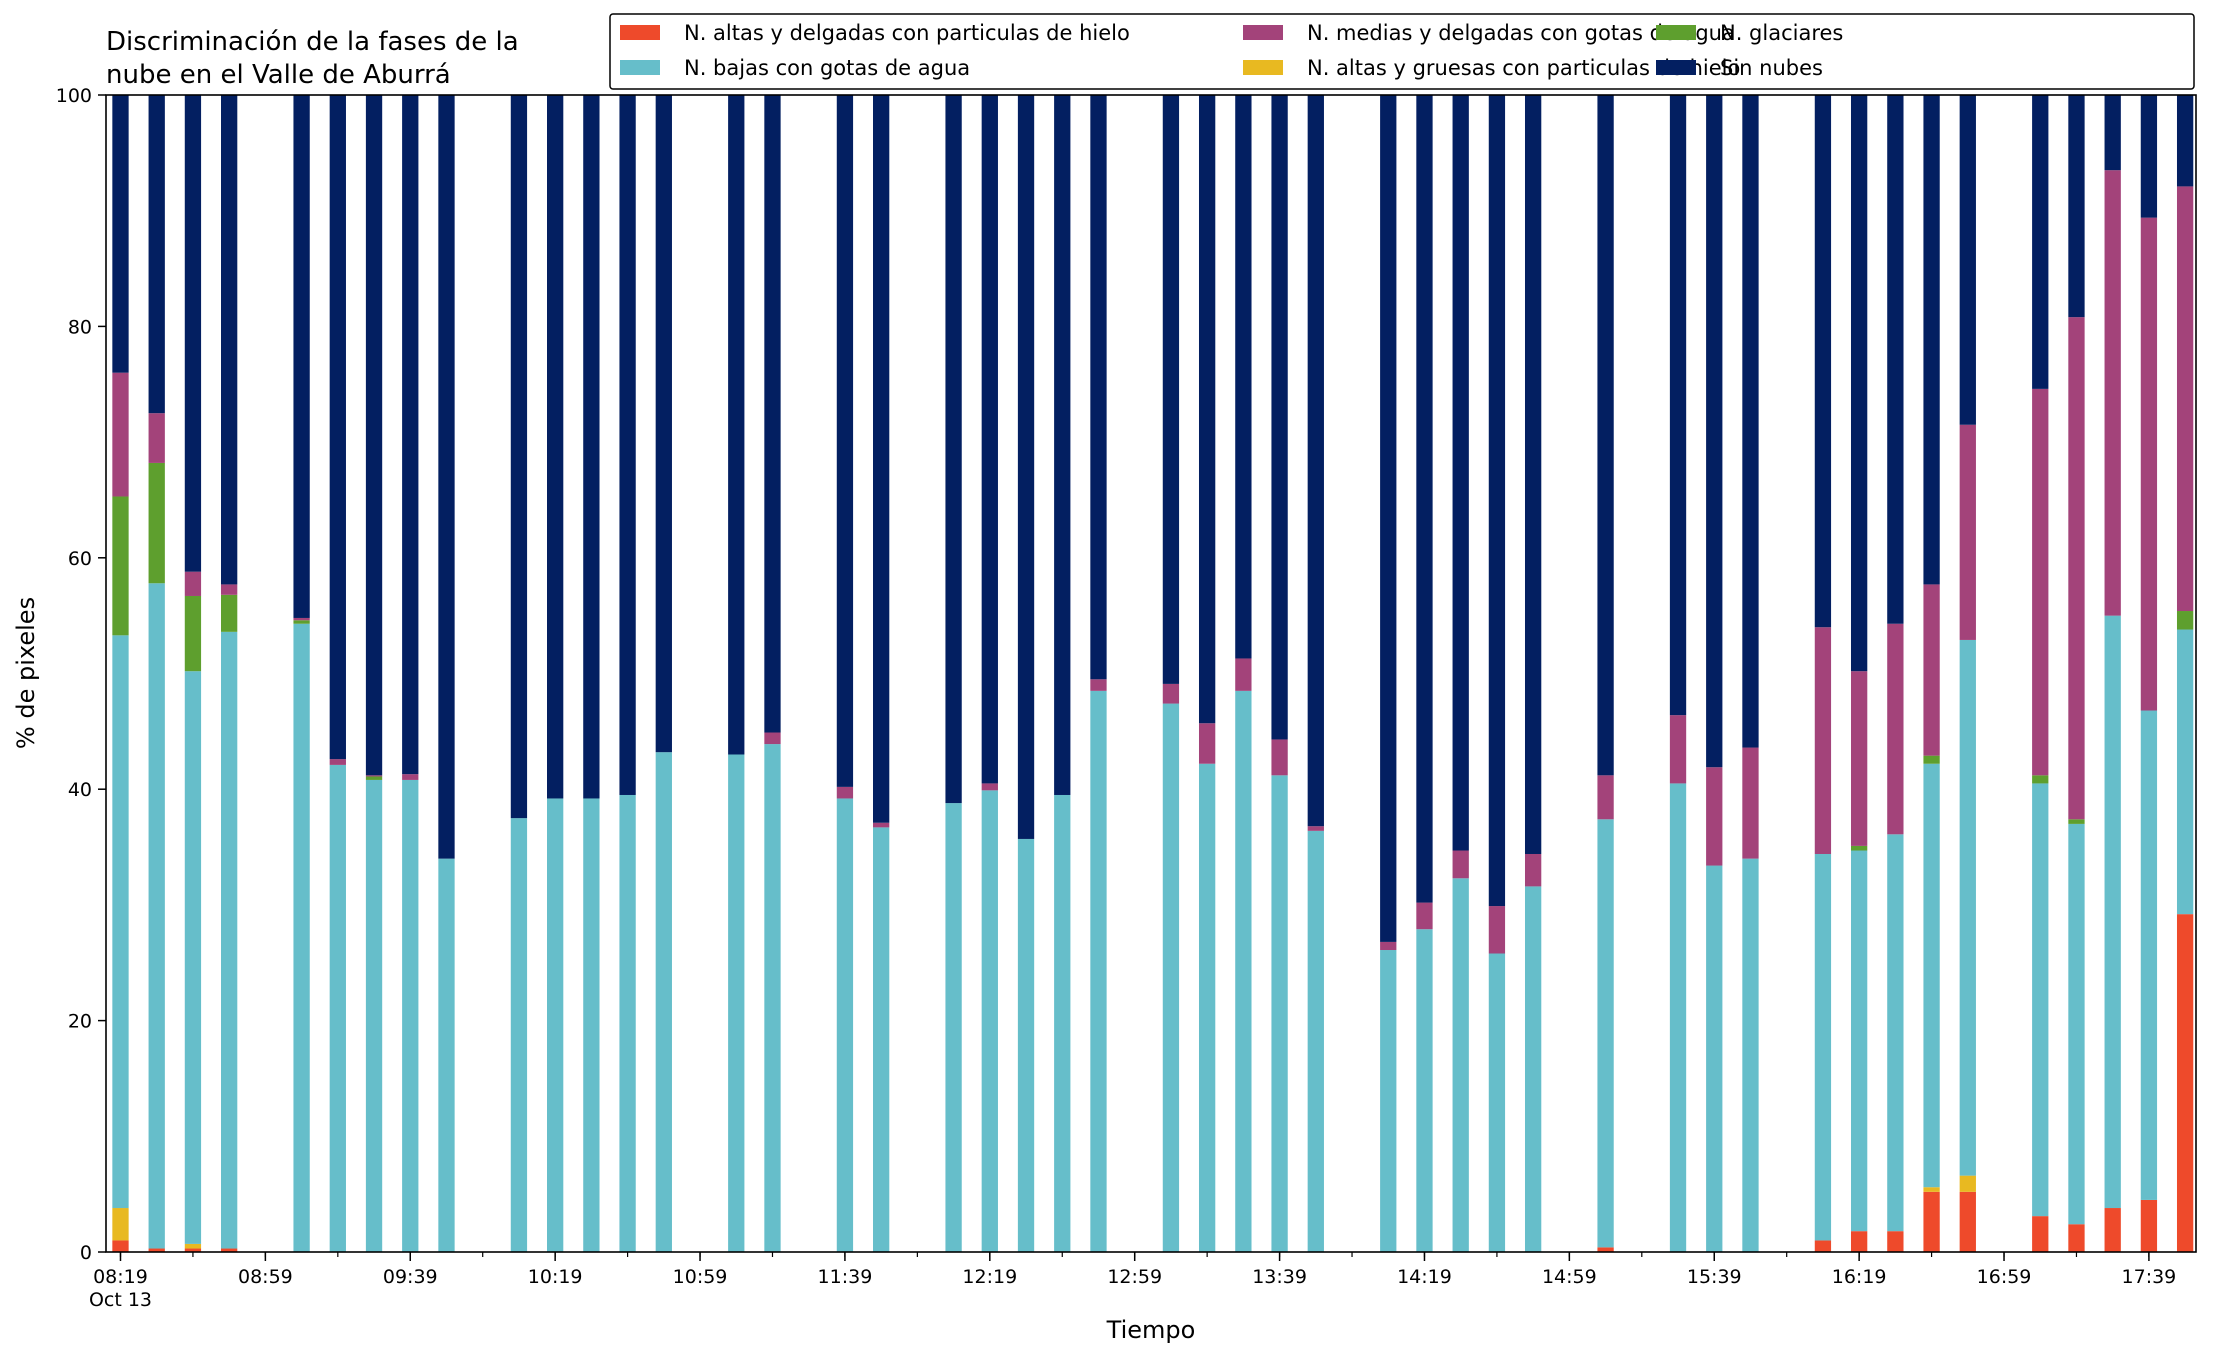 The image size is (2216, 1355). Describe the element at coordinates (74, 96) in the screenshot. I see `y-tick-label: 100` at that location.